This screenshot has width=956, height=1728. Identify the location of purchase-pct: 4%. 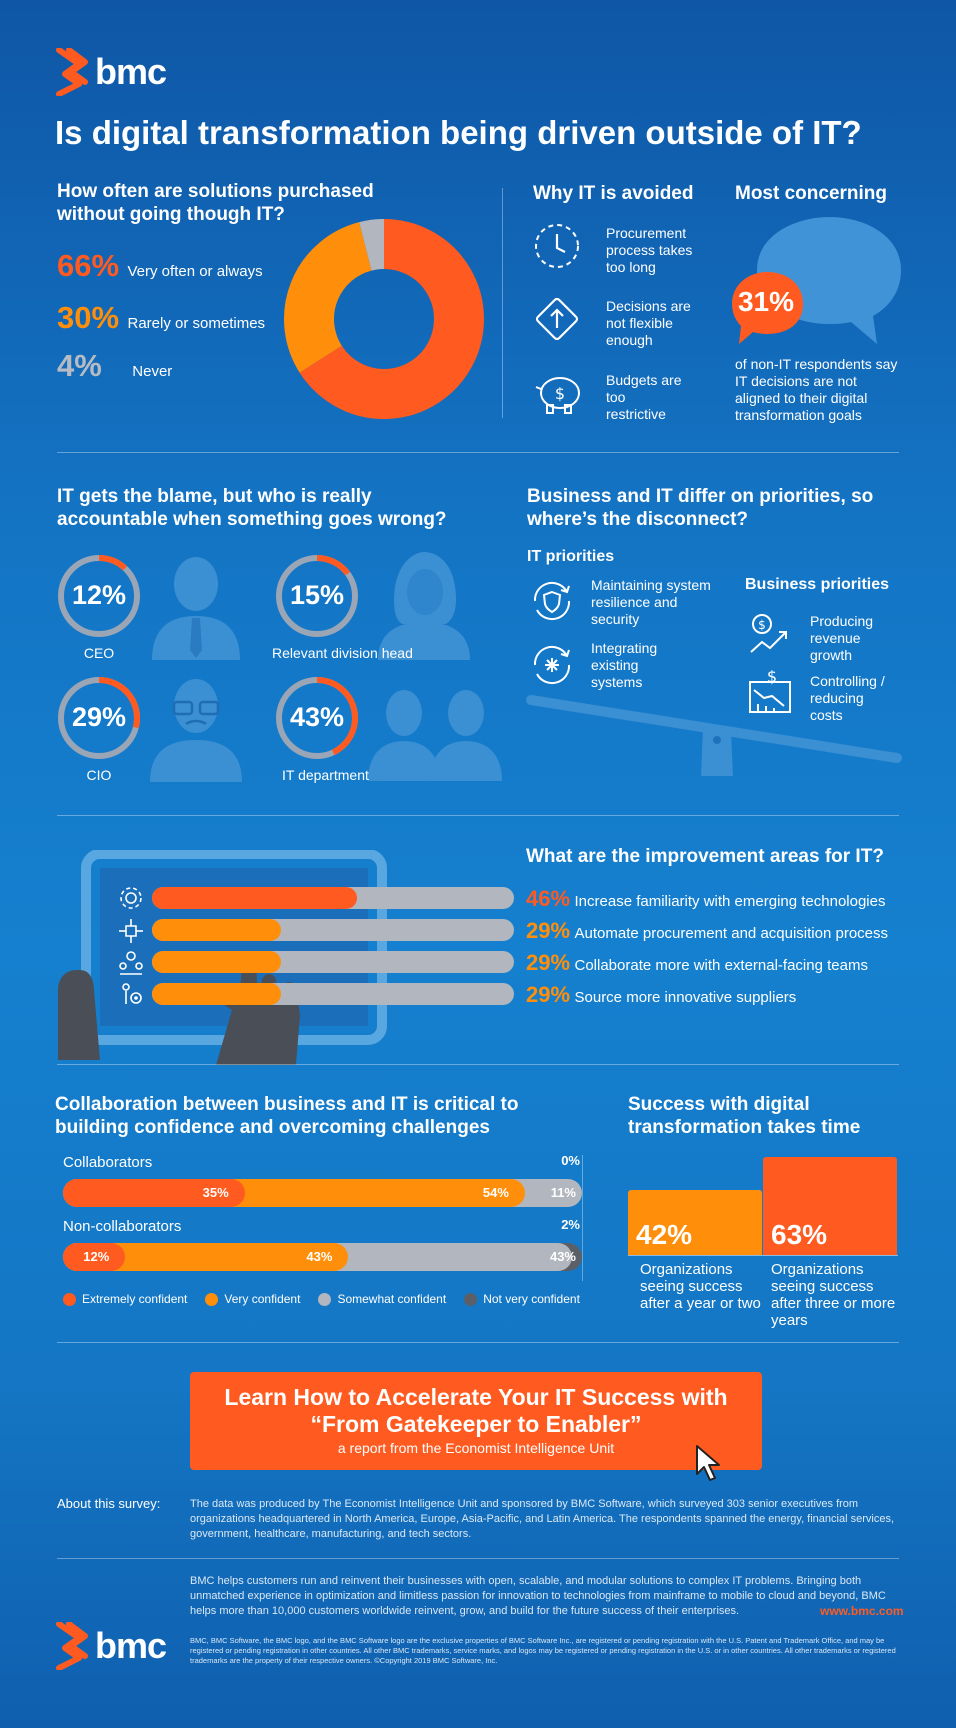
(79, 365).